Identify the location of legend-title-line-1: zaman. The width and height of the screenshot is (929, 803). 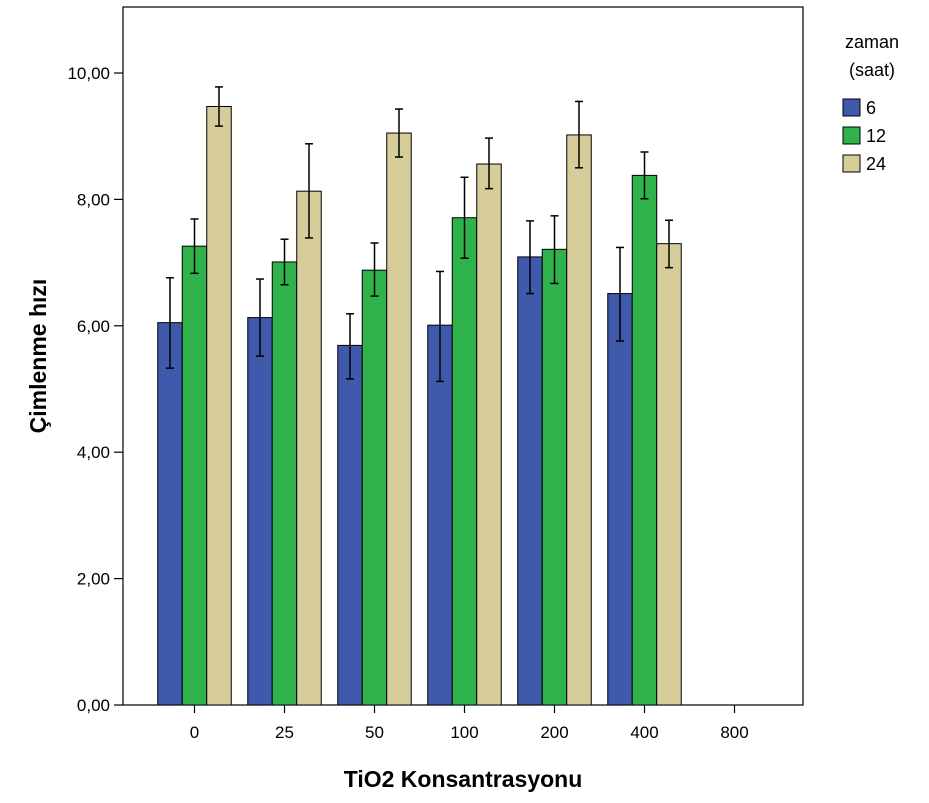
(872, 42).